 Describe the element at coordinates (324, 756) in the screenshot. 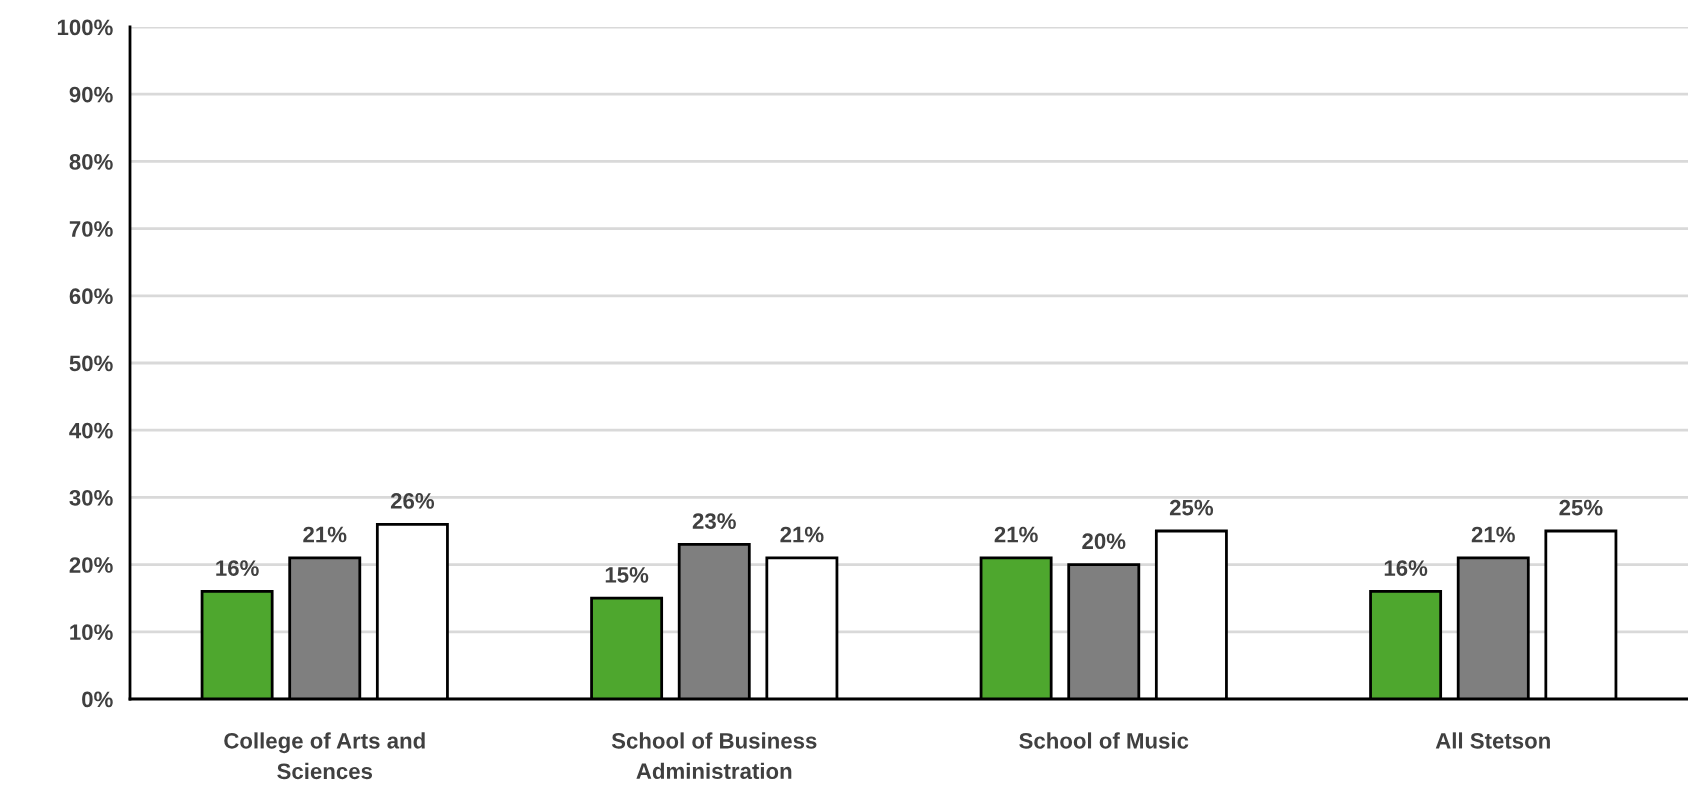

I see `x-tick-label: College of Arts and Sciences` at that location.